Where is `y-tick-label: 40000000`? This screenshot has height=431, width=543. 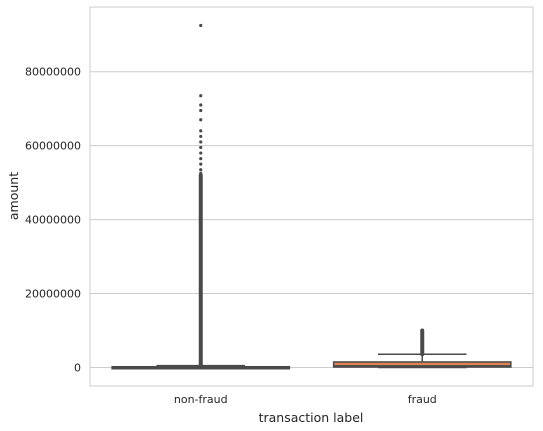 y-tick-label: 40000000 is located at coordinates (53, 220).